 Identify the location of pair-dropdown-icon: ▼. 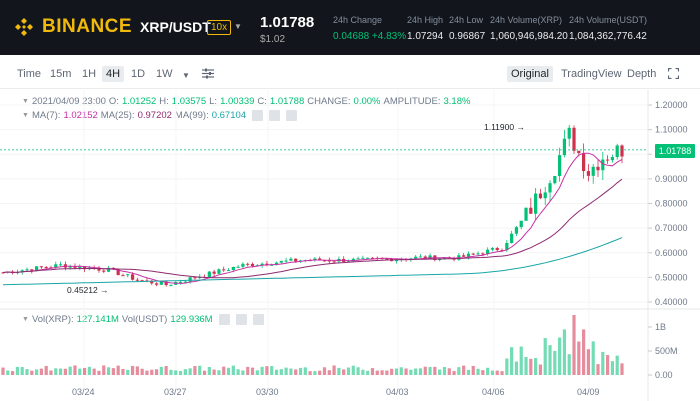
(238, 26).